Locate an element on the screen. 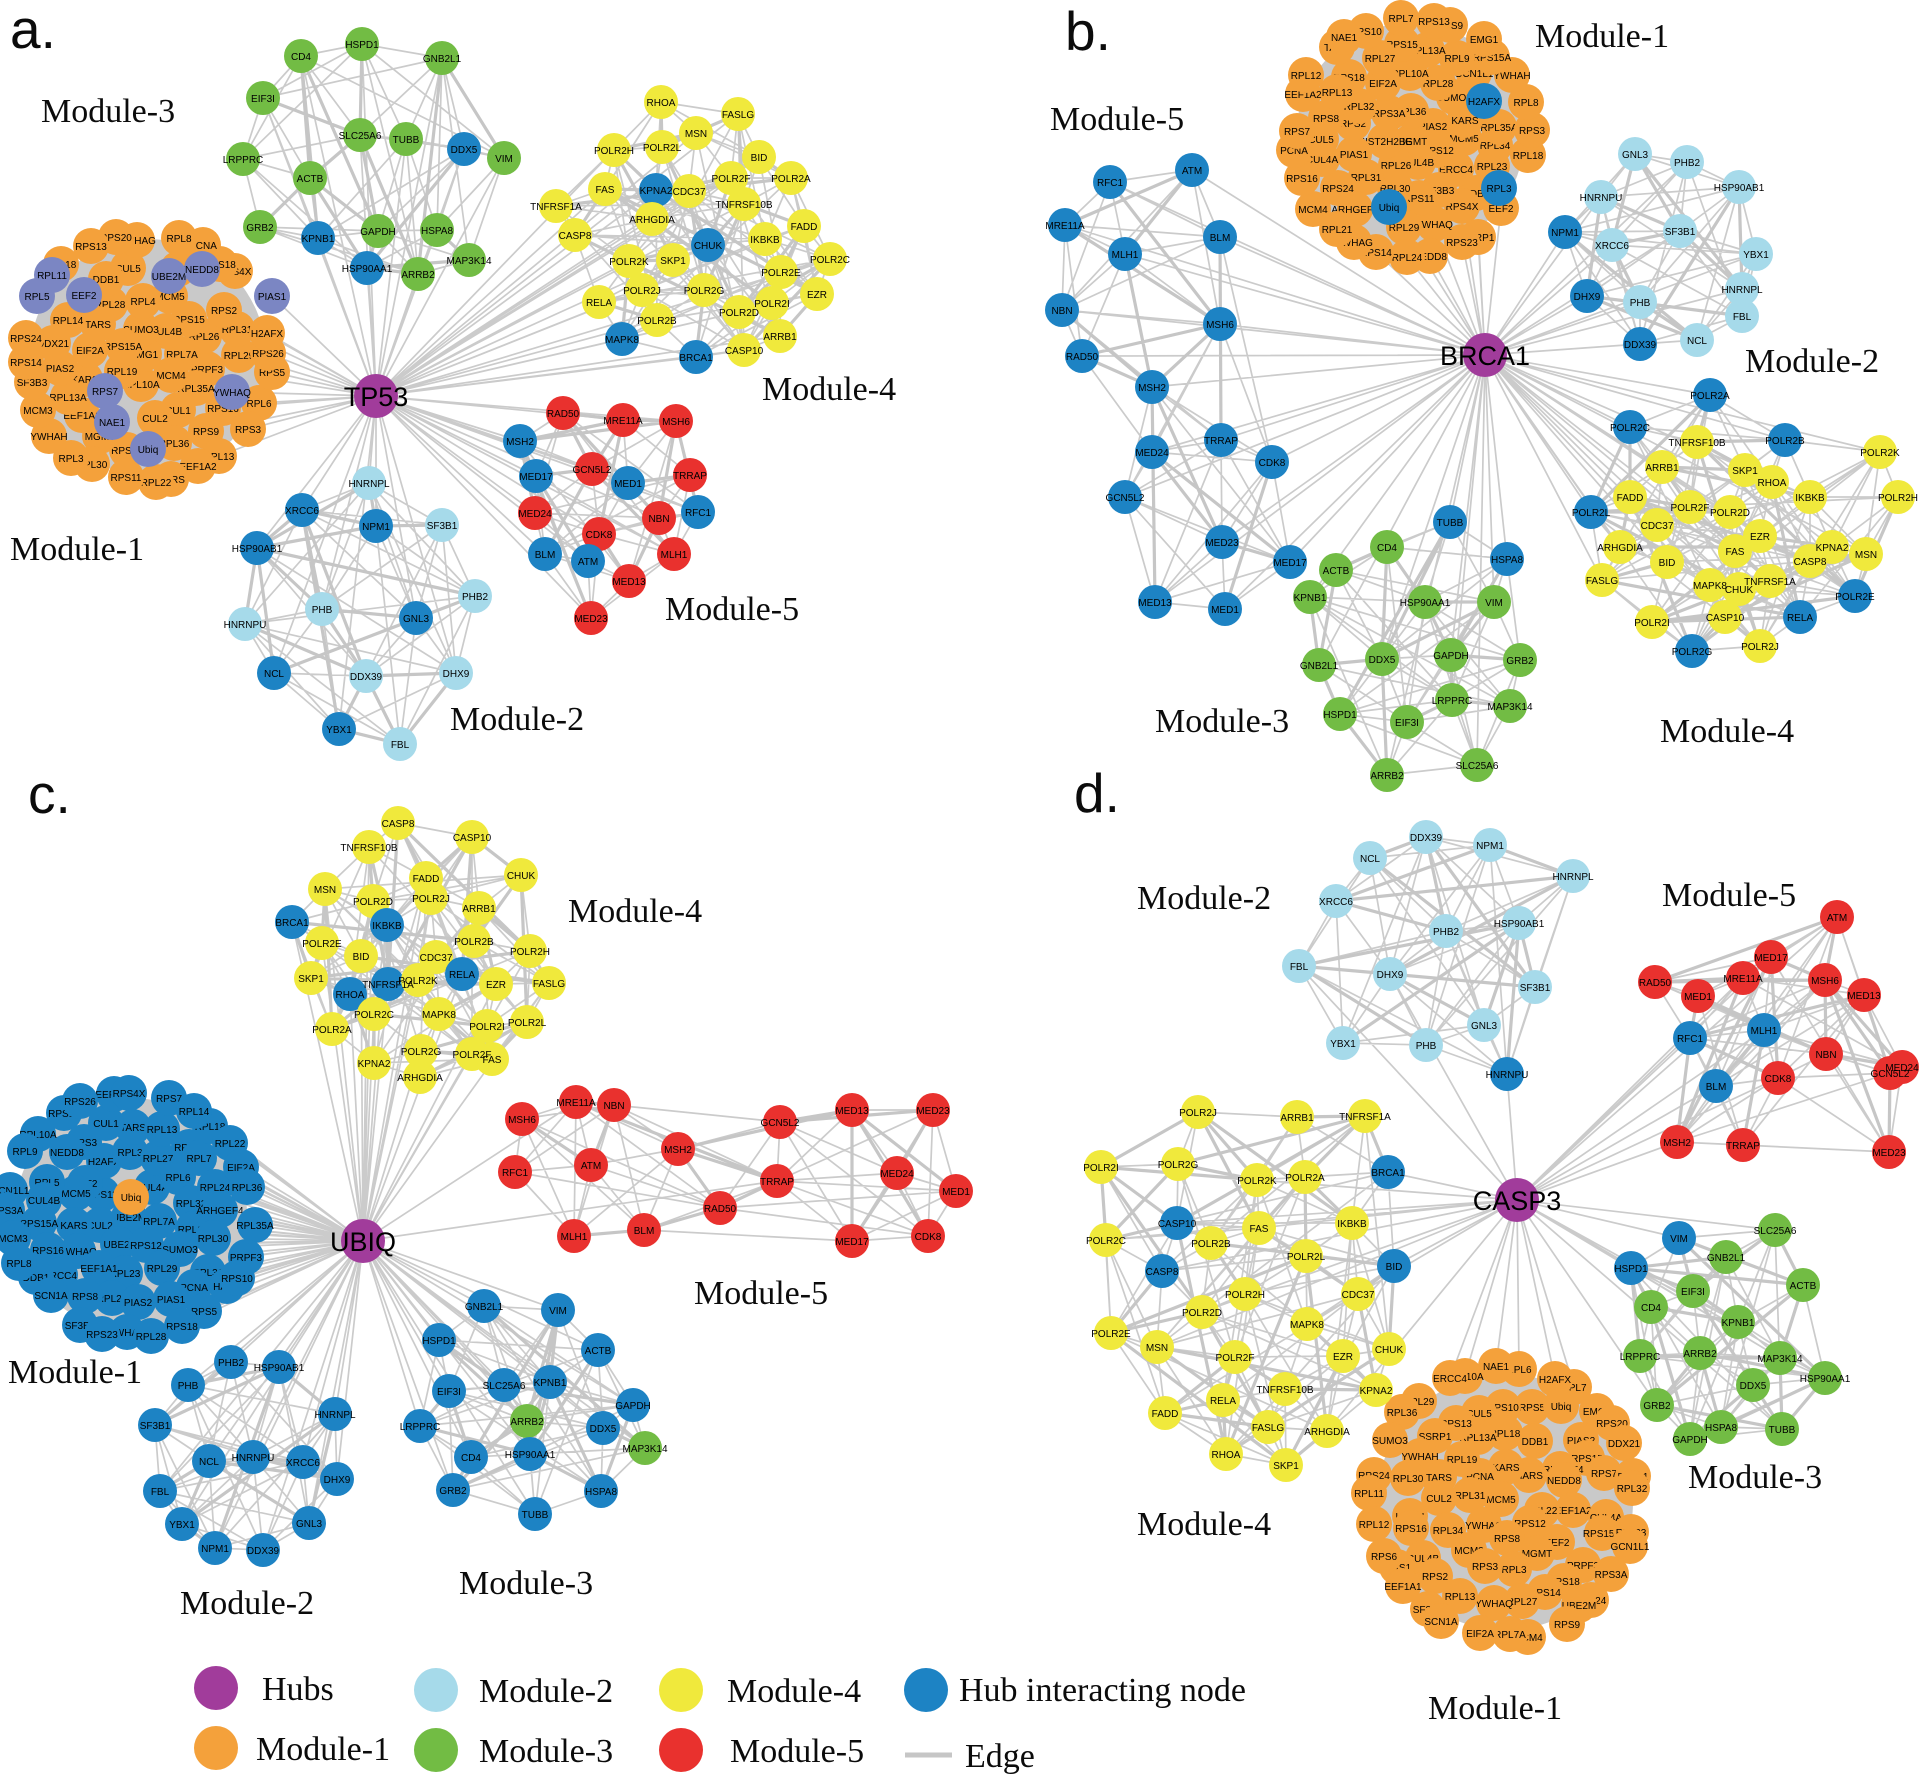  svg-text: RPL6 is located at coordinates (177, 1178).